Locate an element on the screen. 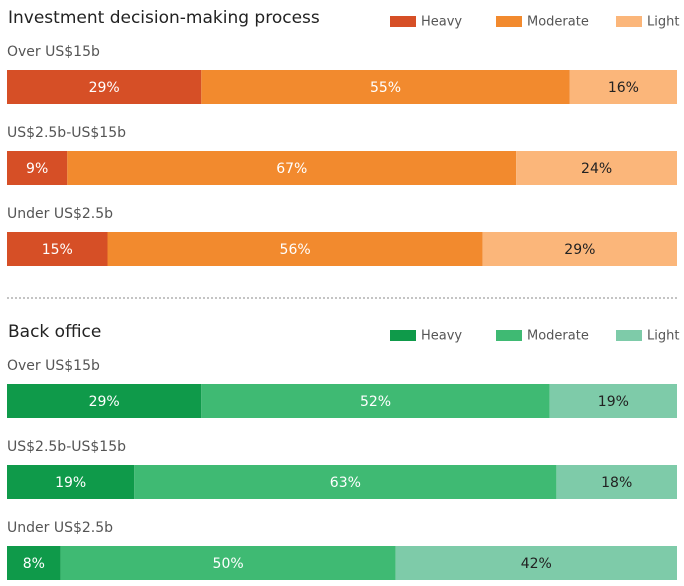  value-label: 16% is located at coordinates (623, 88).